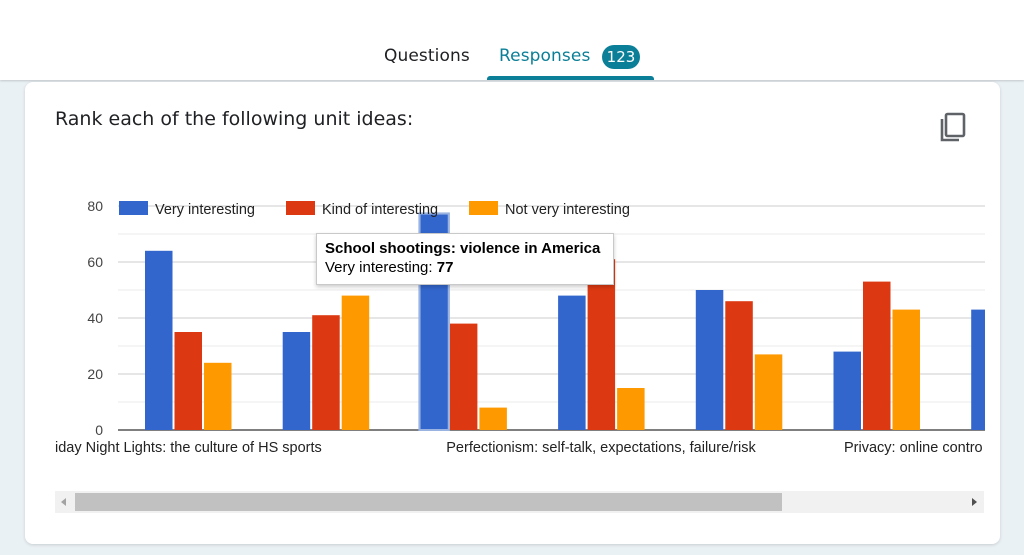  I want to click on active-tab-indicator, so click(570, 78).